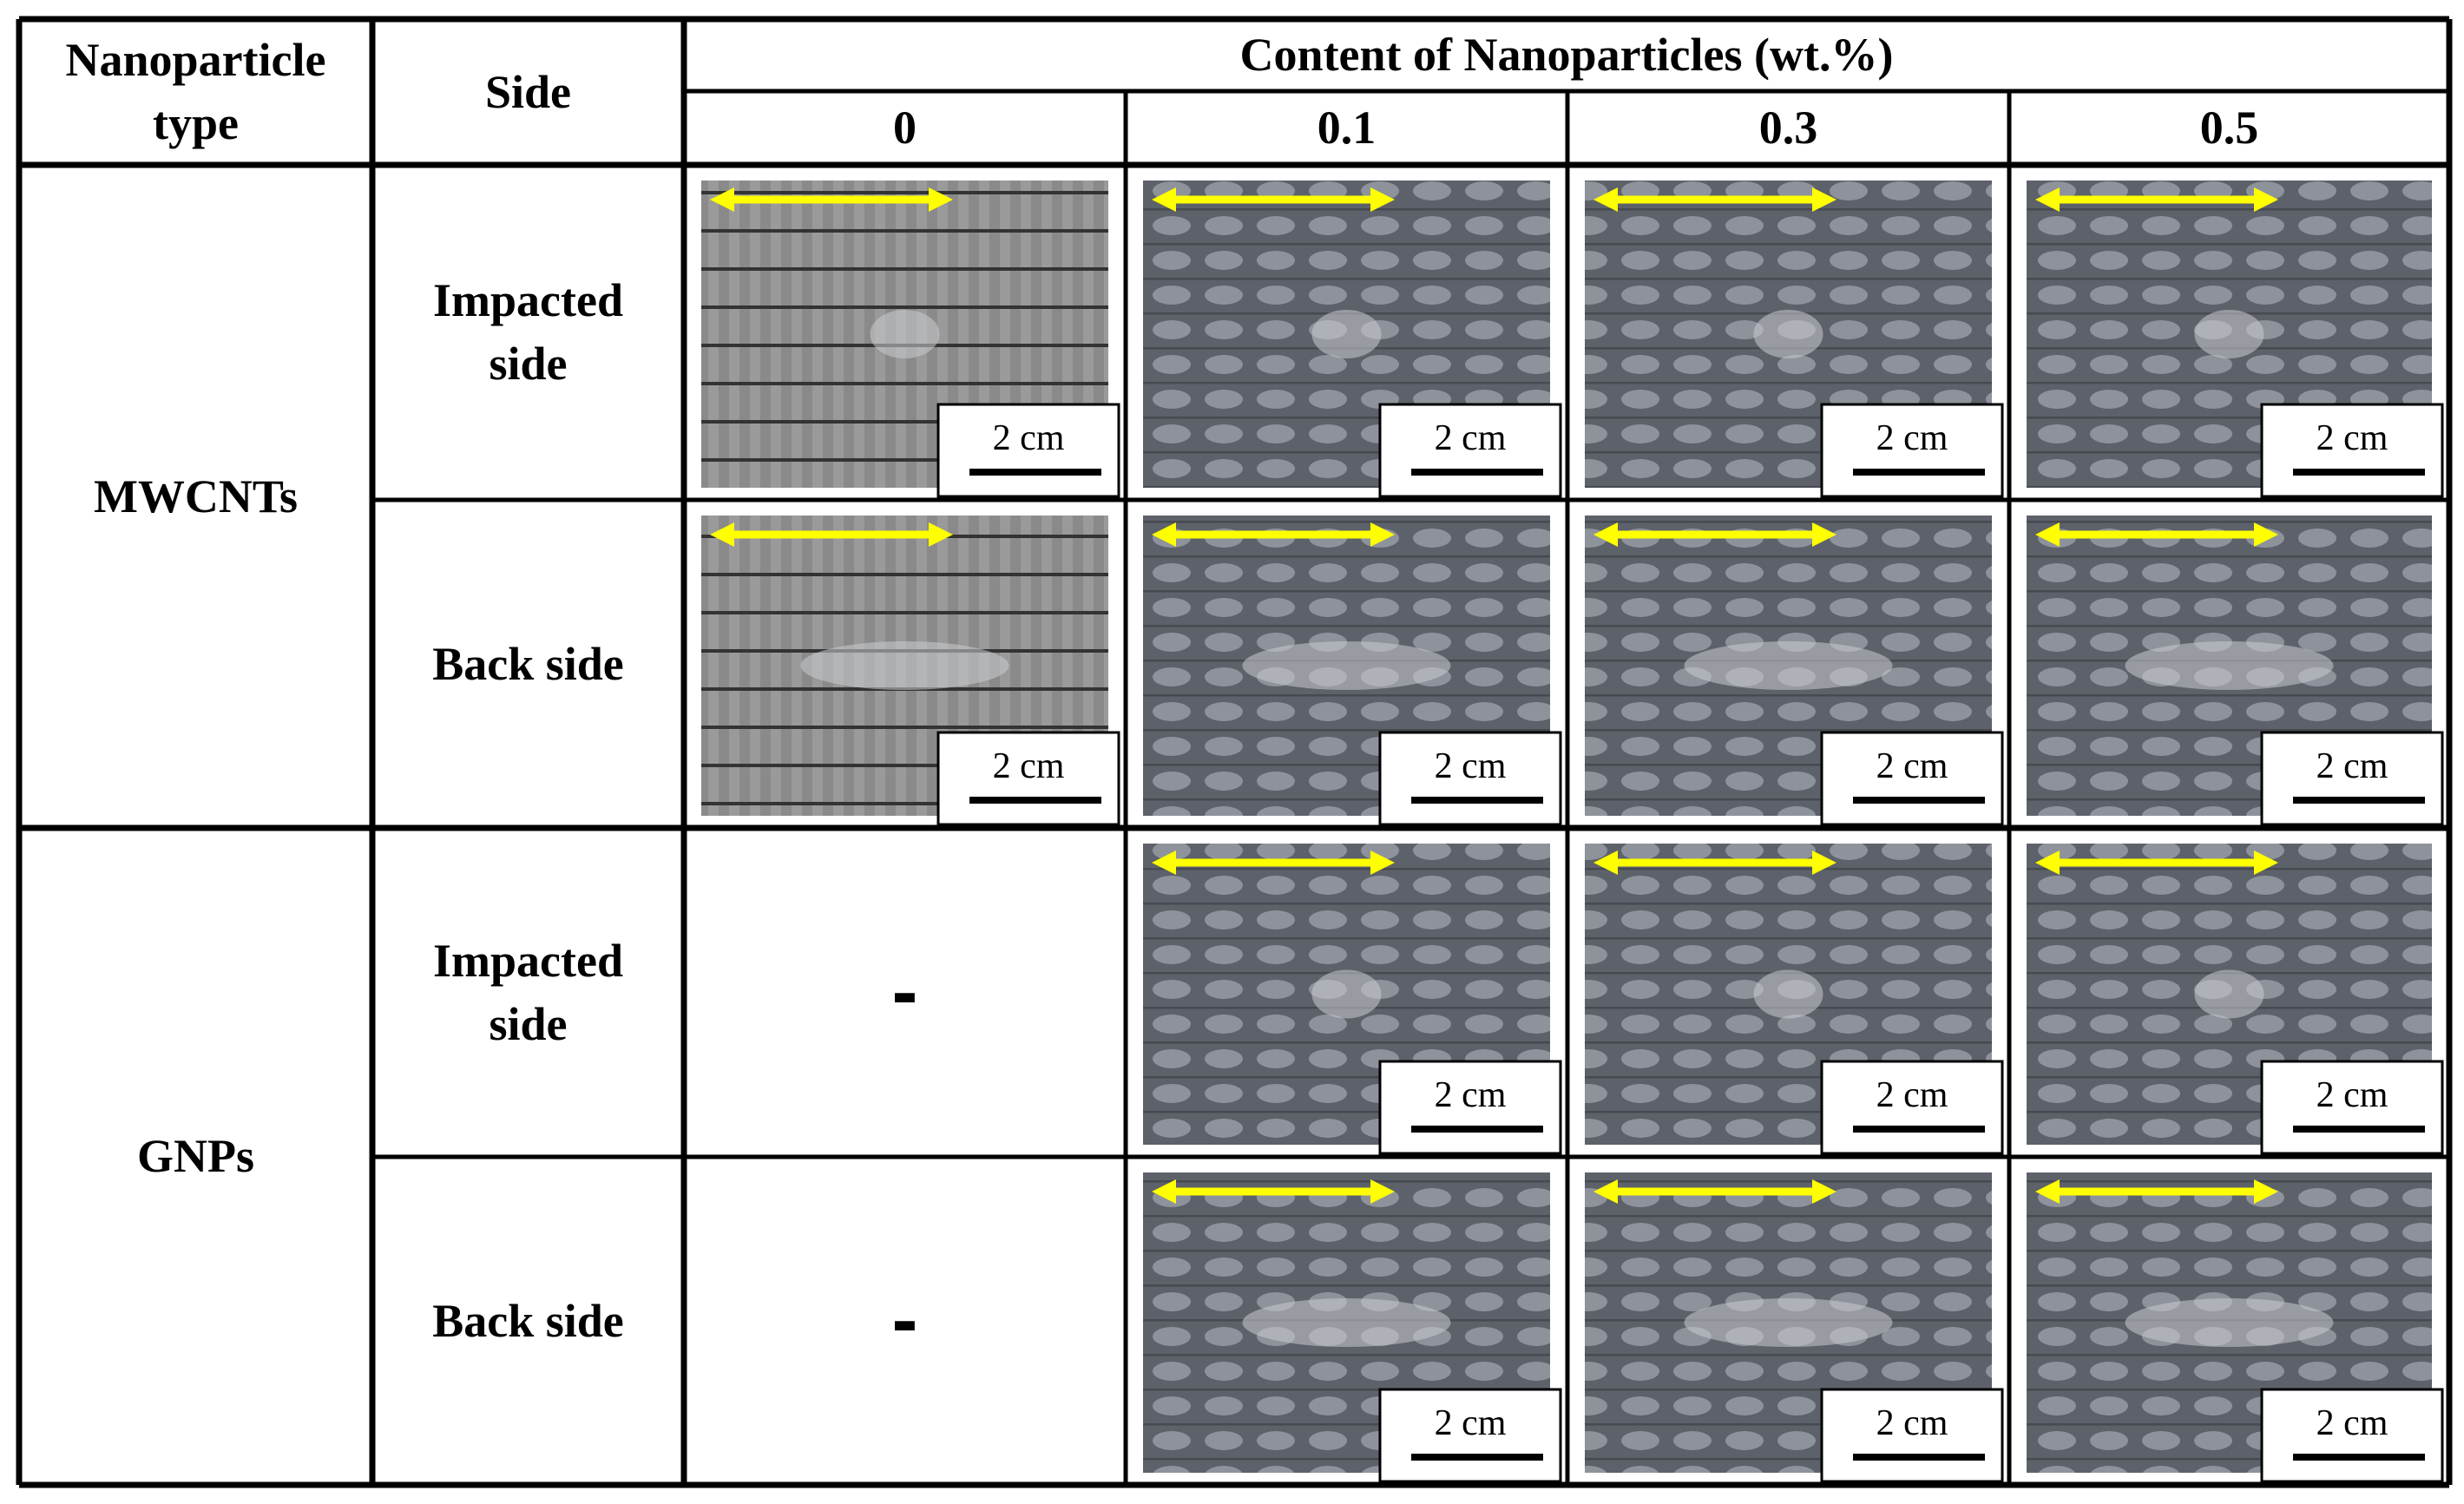 The image size is (2464, 1504). What do you see at coordinates (2229, 128) in the screenshot?
I see `header-content-value: 0.5` at bounding box center [2229, 128].